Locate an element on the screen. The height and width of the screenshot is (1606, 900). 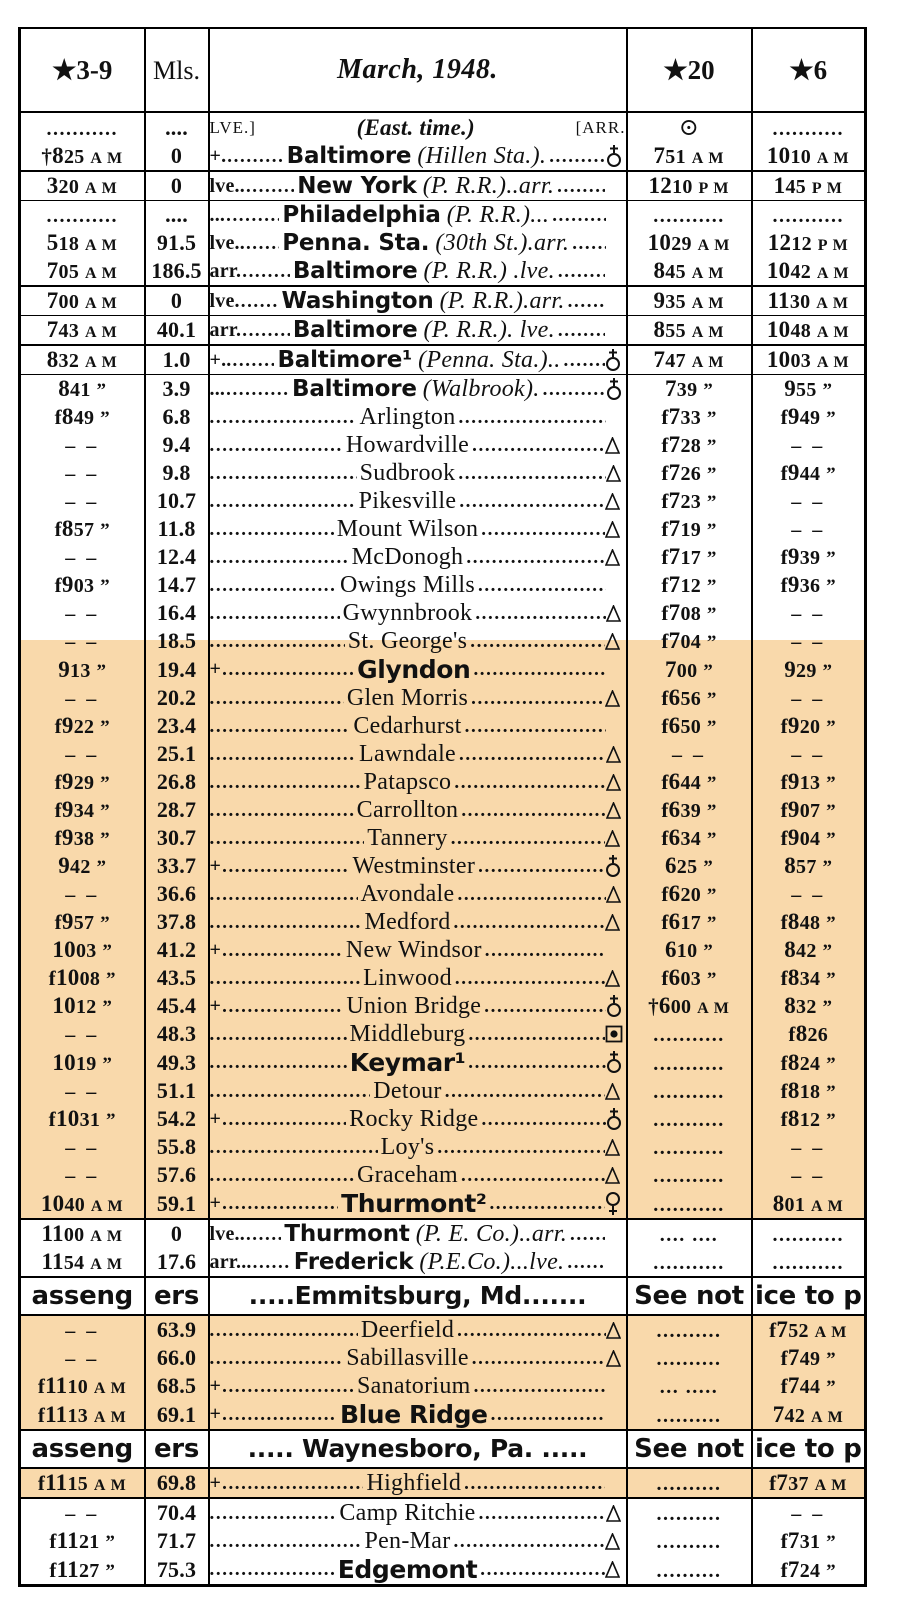
header-month-label: March, 1948. is located at coordinates (417, 69).